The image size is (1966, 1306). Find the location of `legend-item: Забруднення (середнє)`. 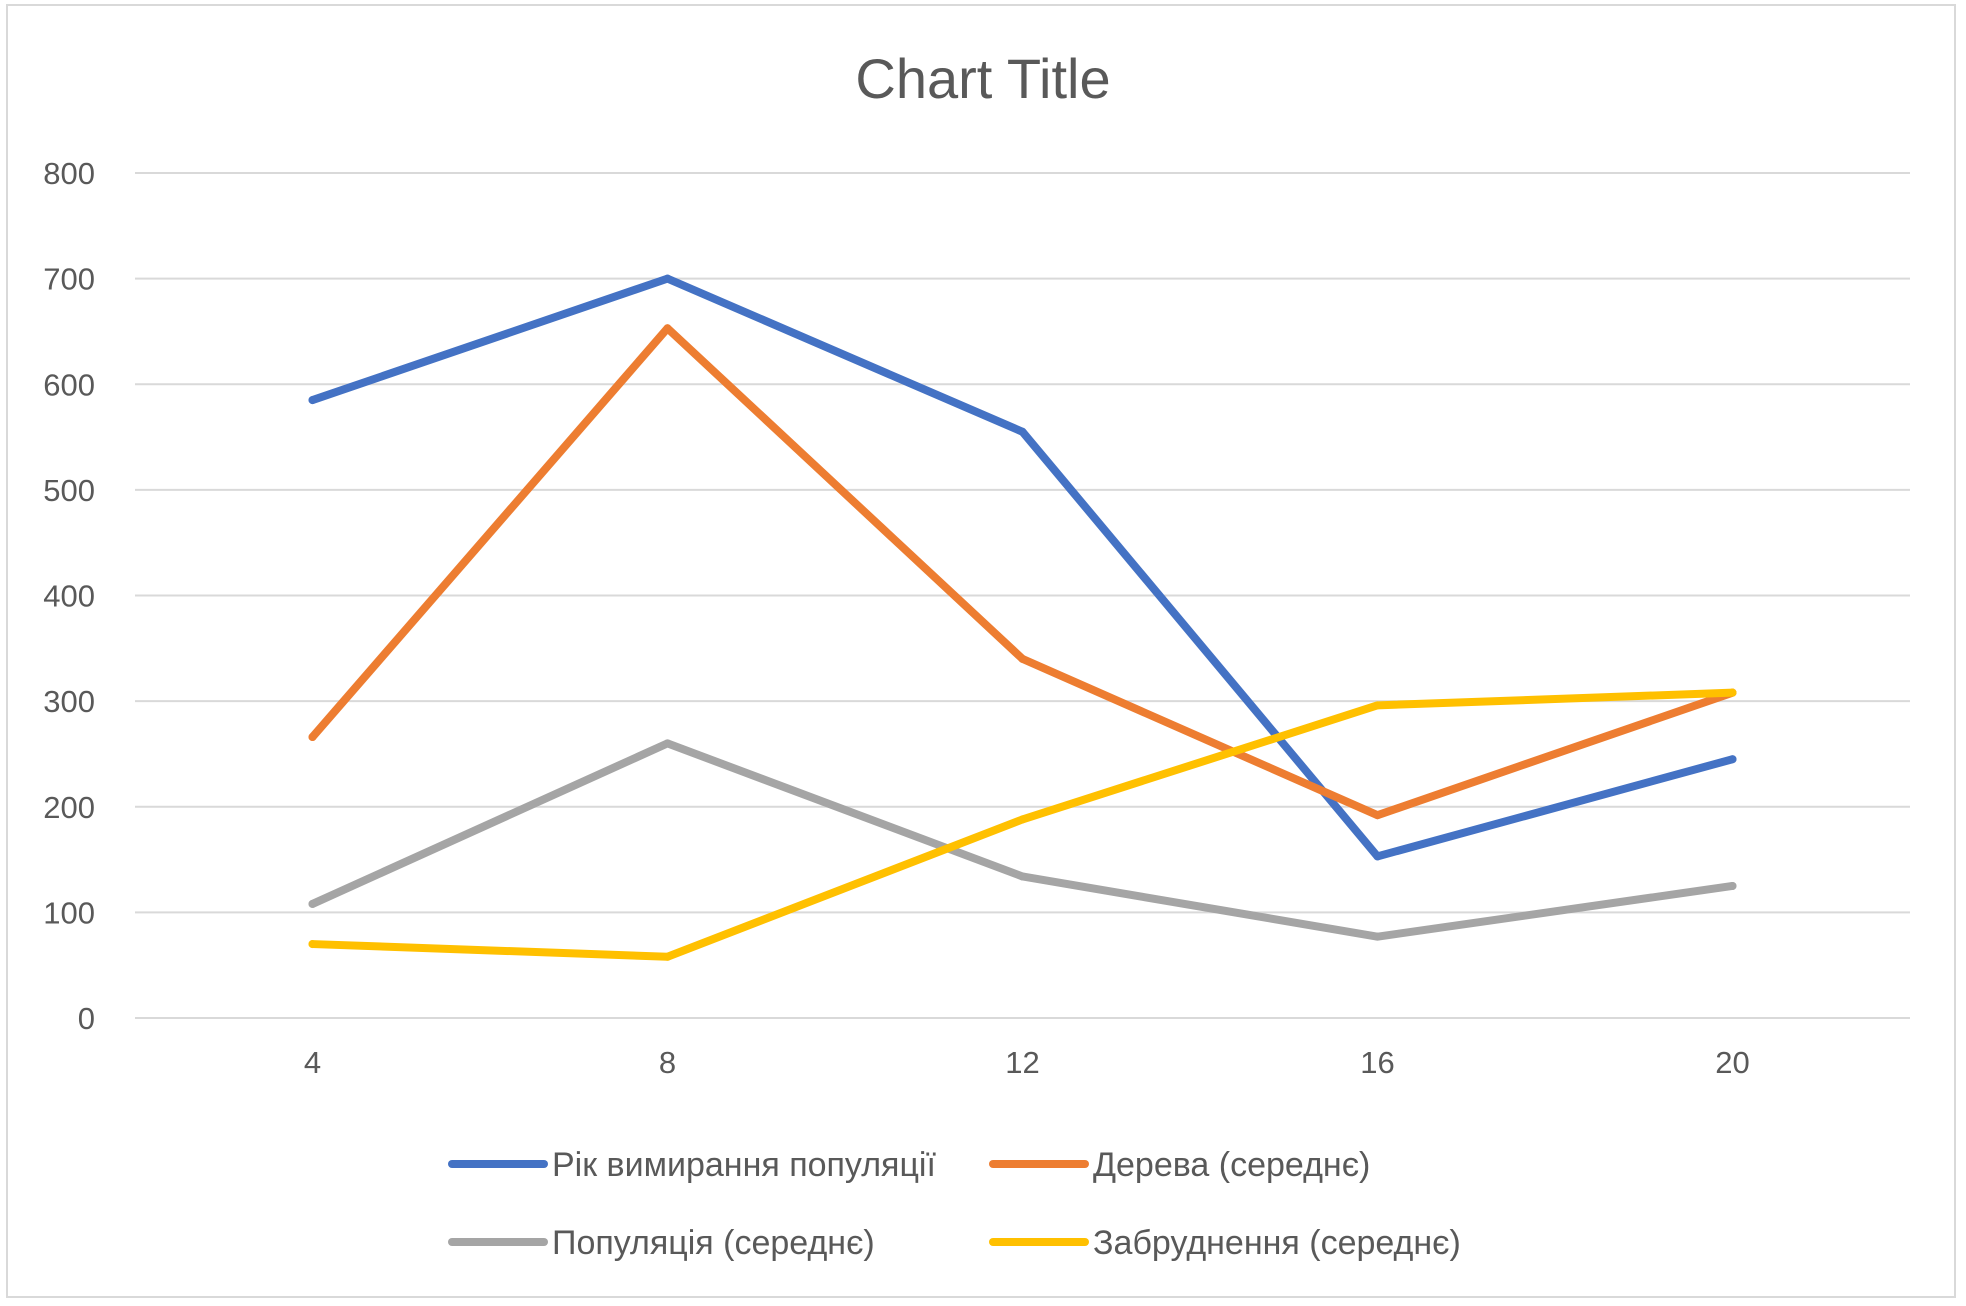

legend-item: Забруднення (середнє) is located at coordinates (1225, 1243).